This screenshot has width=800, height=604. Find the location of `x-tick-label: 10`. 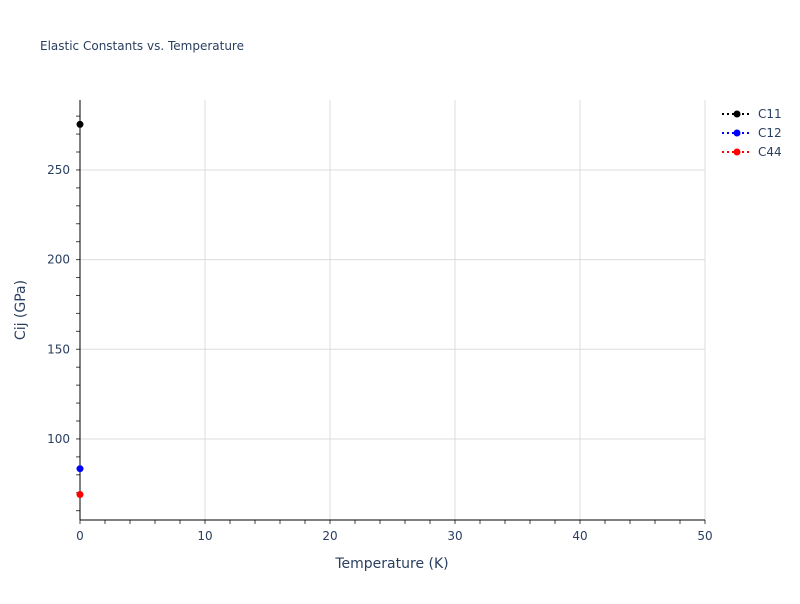

x-tick-label: 10 is located at coordinates (204, 536).